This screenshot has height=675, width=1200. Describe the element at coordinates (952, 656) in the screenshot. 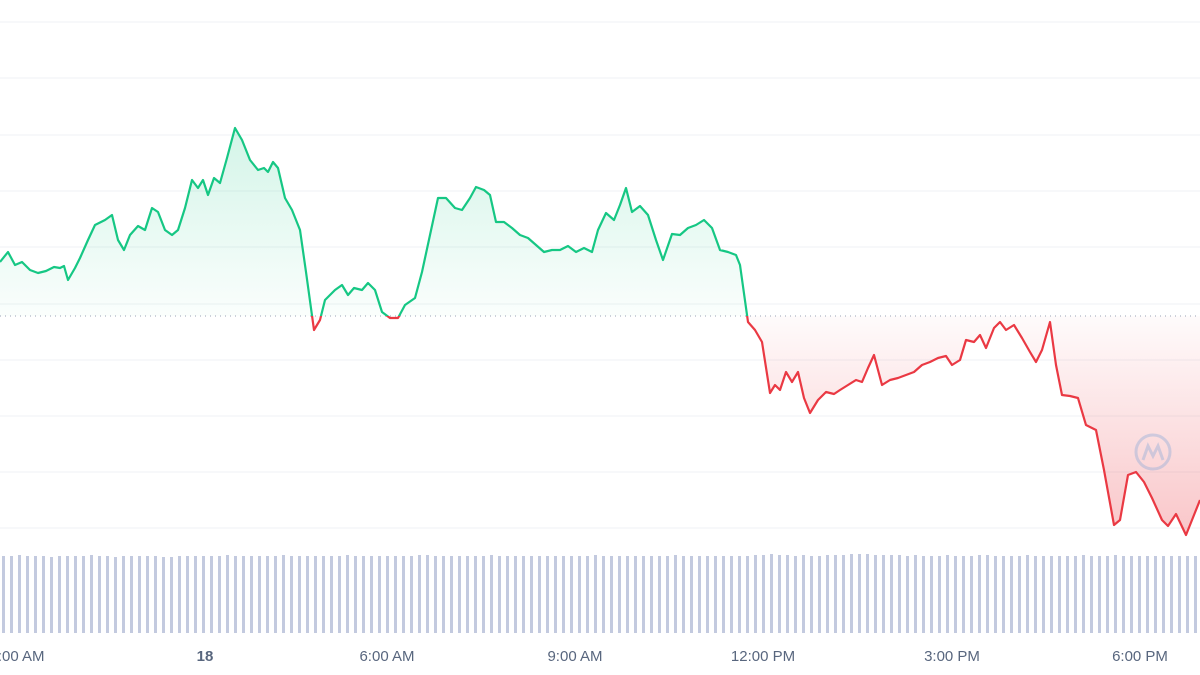

I see `x-tick-label: 3:00 PM` at that location.